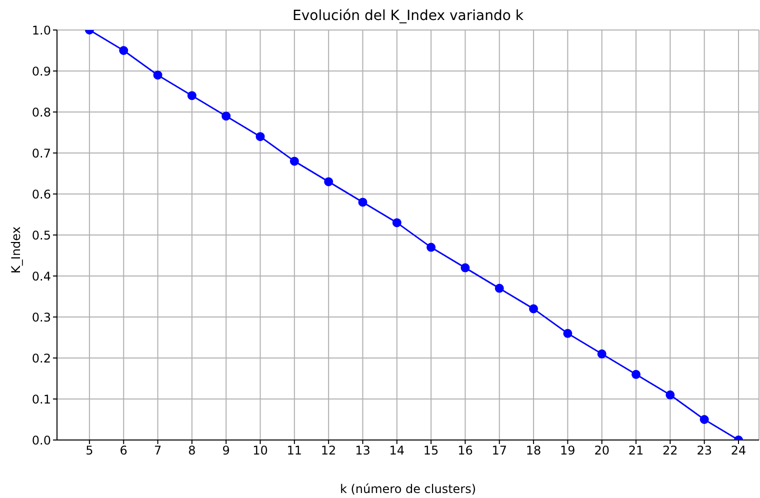 The height and width of the screenshot is (498, 760). Describe the element at coordinates (704, 451) in the screenshot. I see `x-tick-label: 23` at that location.